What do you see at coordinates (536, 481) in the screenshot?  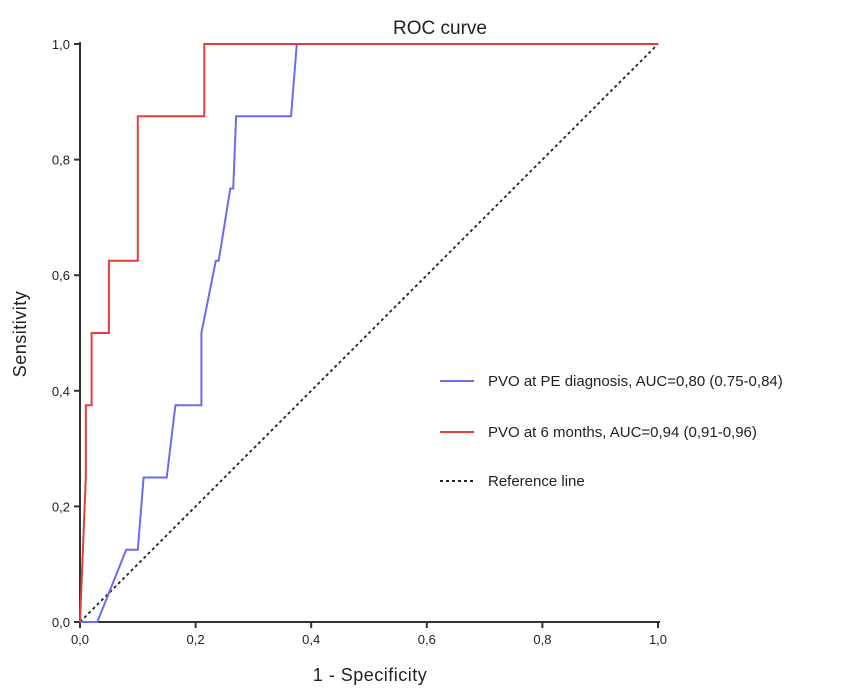 I see `legend-label-2: Reference line` at bounding box center [536, 481].